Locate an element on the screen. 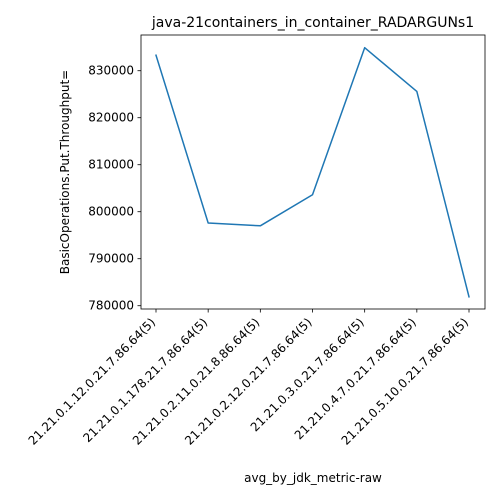  y-tick-label: 790000 is located at coordinates (111, 259).